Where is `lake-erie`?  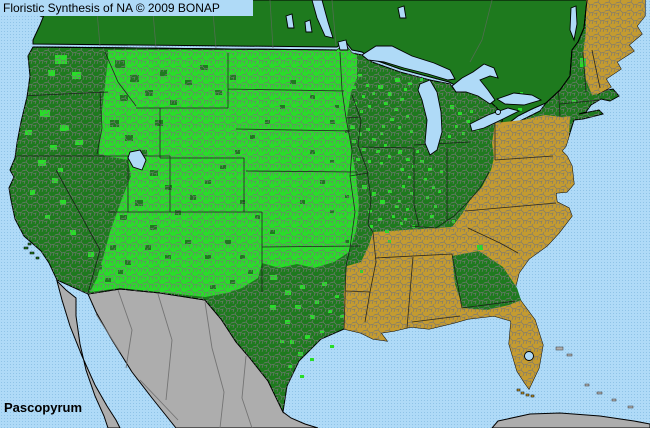 lake-erie is located at coordinates (495, 119).